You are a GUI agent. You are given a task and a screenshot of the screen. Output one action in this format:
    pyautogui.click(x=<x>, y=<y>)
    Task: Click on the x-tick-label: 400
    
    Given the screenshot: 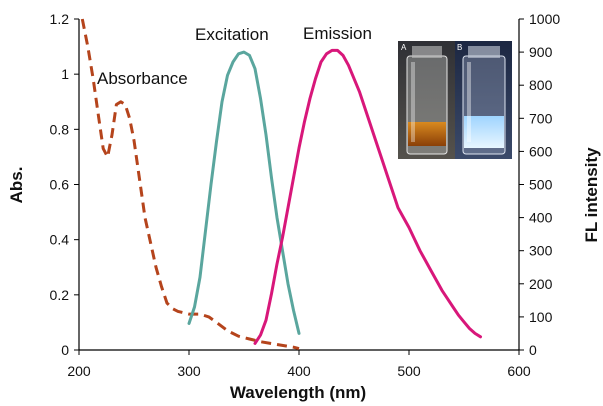 What is the action you would take?
    pyautogui.click(x=299, y=371)
    